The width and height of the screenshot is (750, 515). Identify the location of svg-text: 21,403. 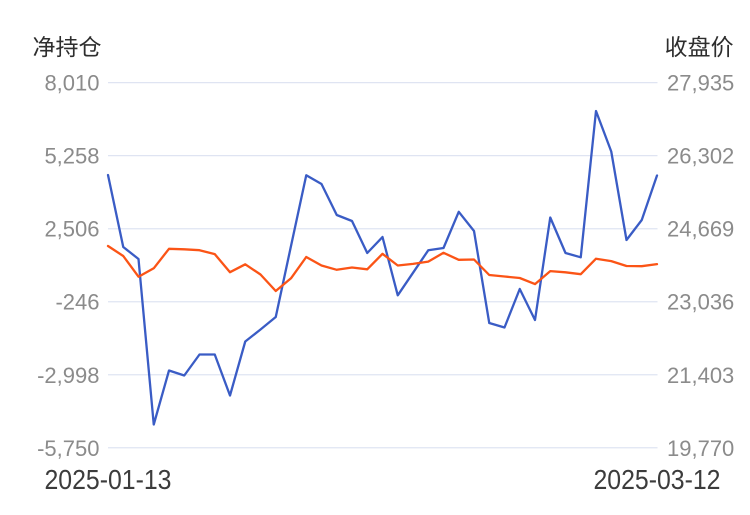
(700, 375).